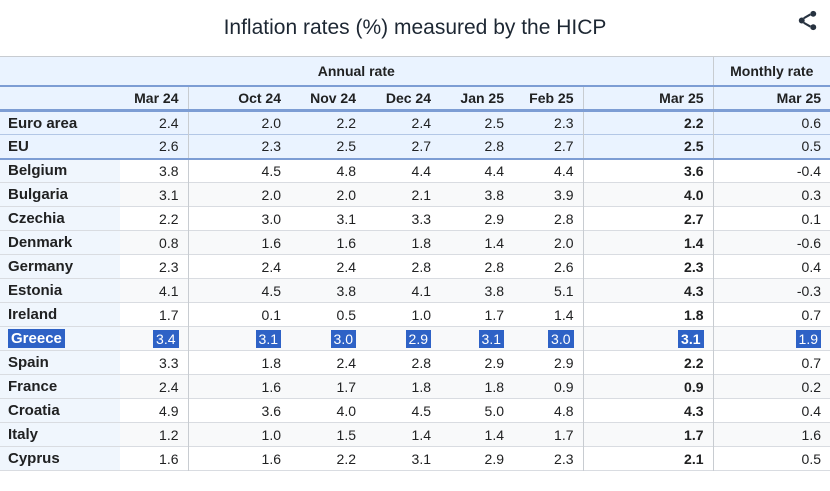 This screenshot has width=830, height=491. What do you see at coordinates (169, 410) in the screenshot?
I see `cell-value: 4.9` at bounding box center [169, 410].